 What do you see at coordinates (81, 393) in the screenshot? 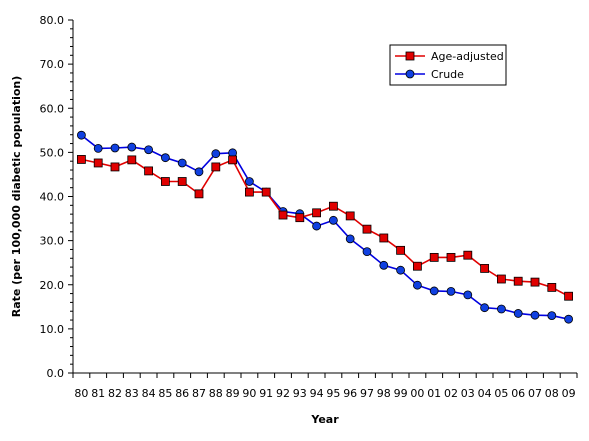
I see `x-tick-label: 80` at bounding box center [81, 393].